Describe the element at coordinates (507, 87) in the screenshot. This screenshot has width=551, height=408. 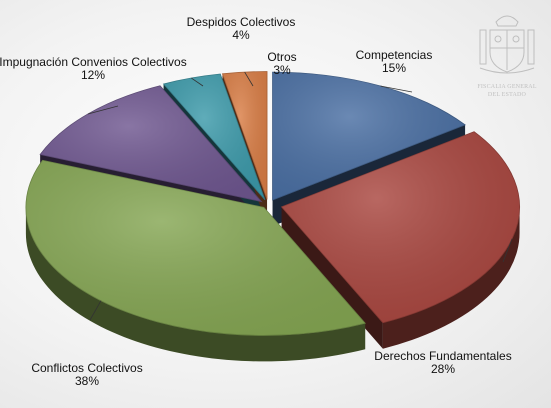
I see `logo-text-line1: FISCALIA GENERAL` at that location.